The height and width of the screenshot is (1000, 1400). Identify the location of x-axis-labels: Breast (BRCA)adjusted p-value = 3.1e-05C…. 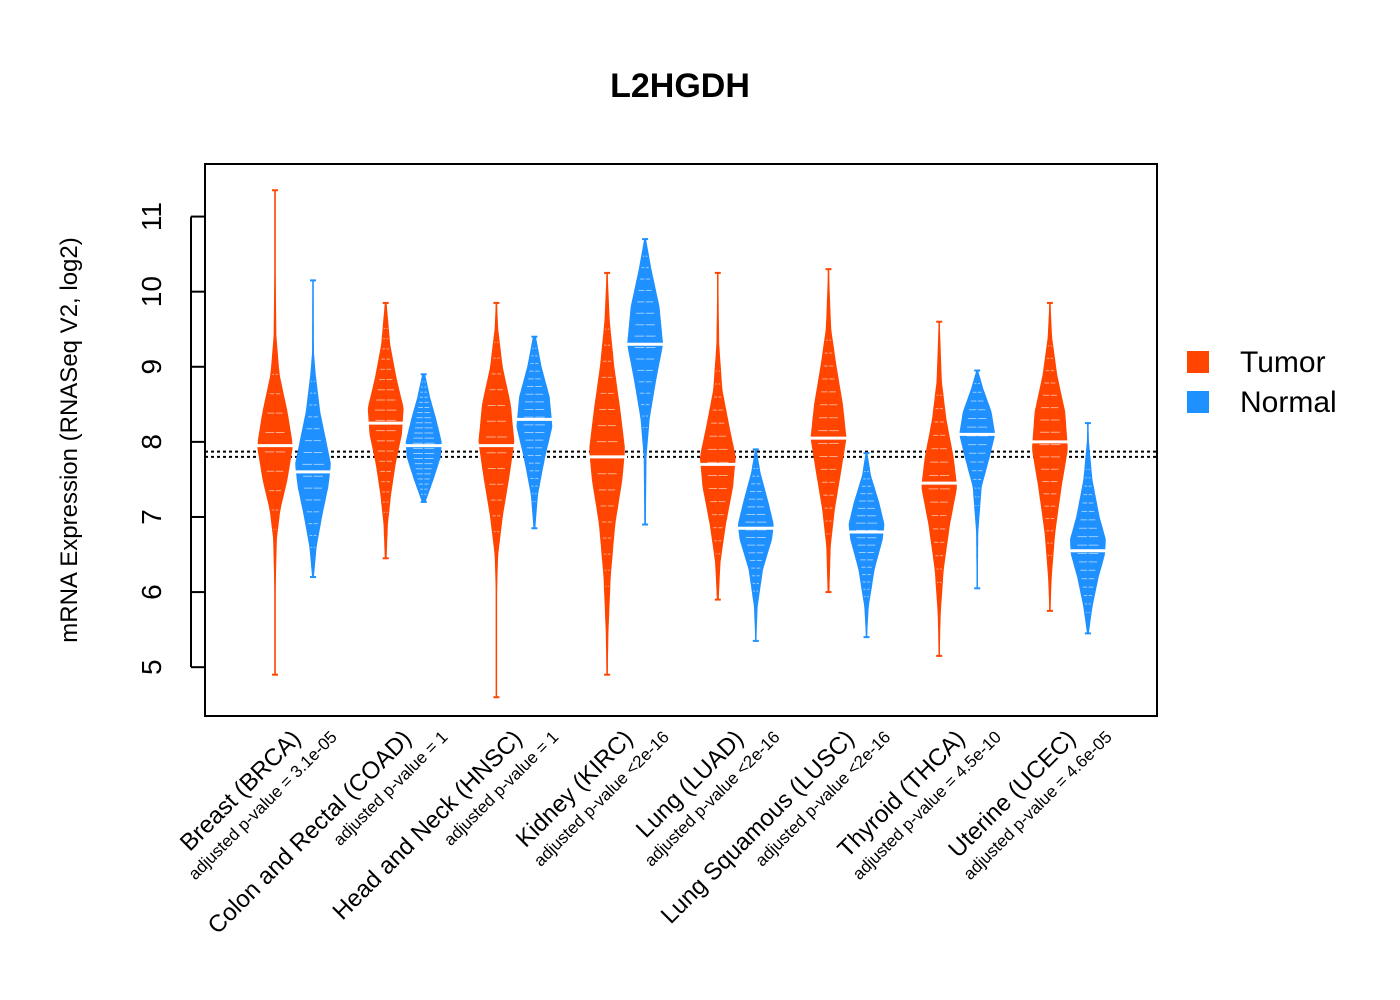
(645, 832).